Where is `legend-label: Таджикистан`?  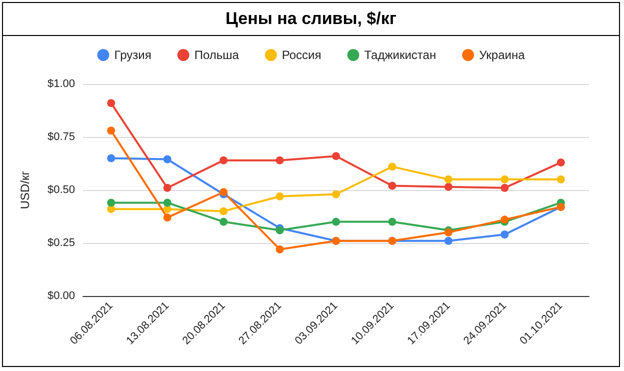
legend-label: Таджикистан is located at coordinates (400, 55).